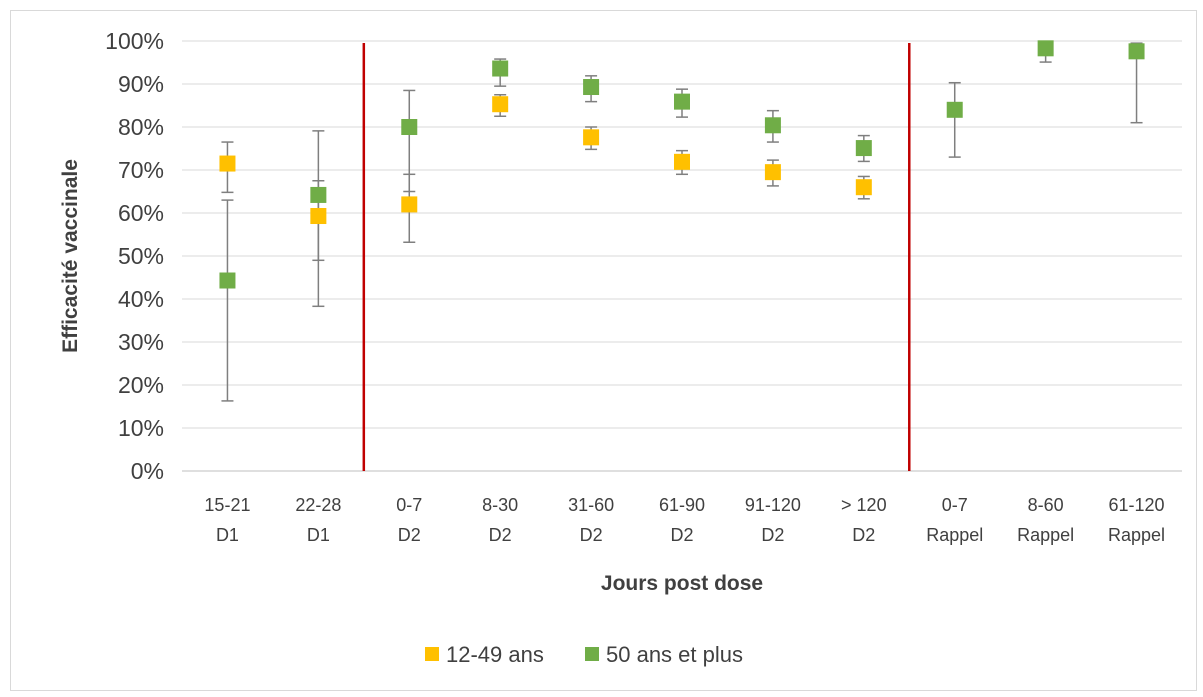 This screenshot has height=697, width=1203. What do you see at coordinates (500, 505) in the screenshot?
I see `x-category-label: 8-30` at bounding box center [500, 505].